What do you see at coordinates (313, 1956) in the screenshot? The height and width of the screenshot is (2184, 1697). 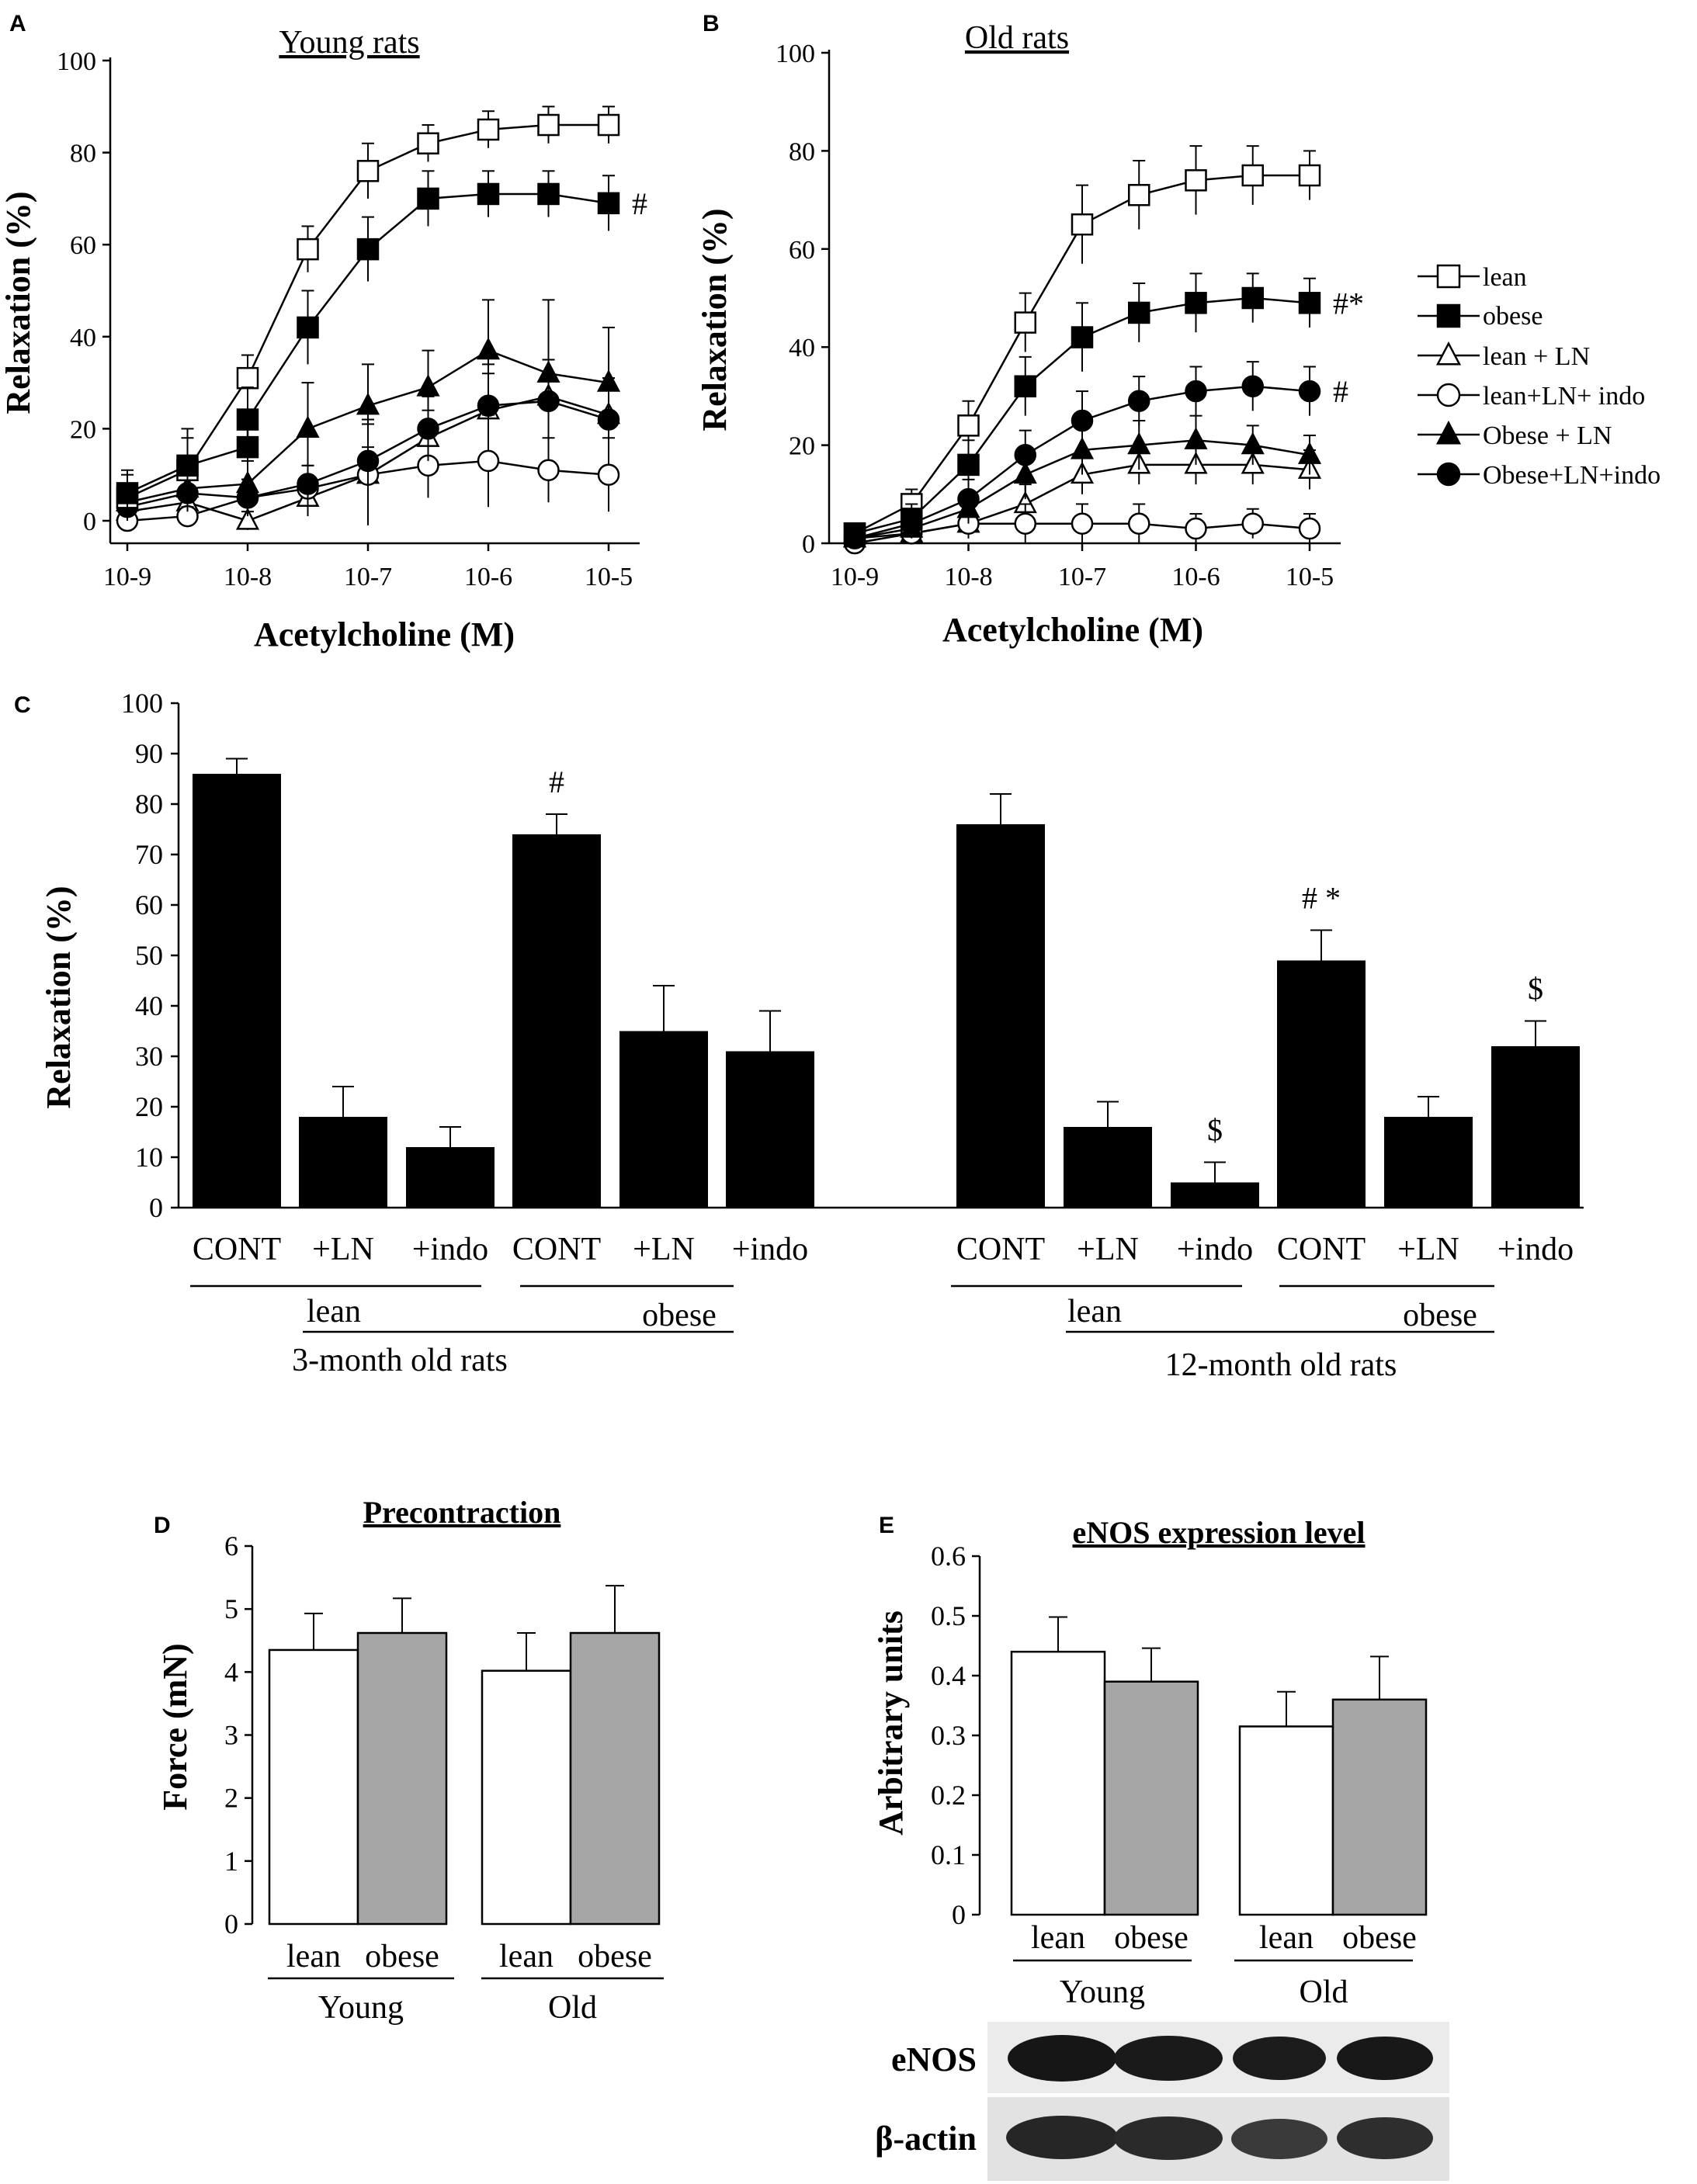 I see `panel-d-category-0: lean` at bounding box center [313, 1956].